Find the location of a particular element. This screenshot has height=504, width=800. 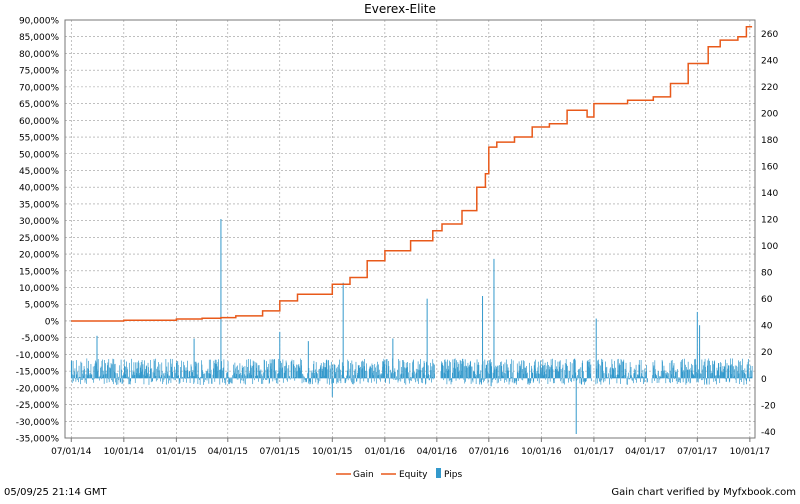

right-tick-label: 40 is located at coordinates (767, 327).